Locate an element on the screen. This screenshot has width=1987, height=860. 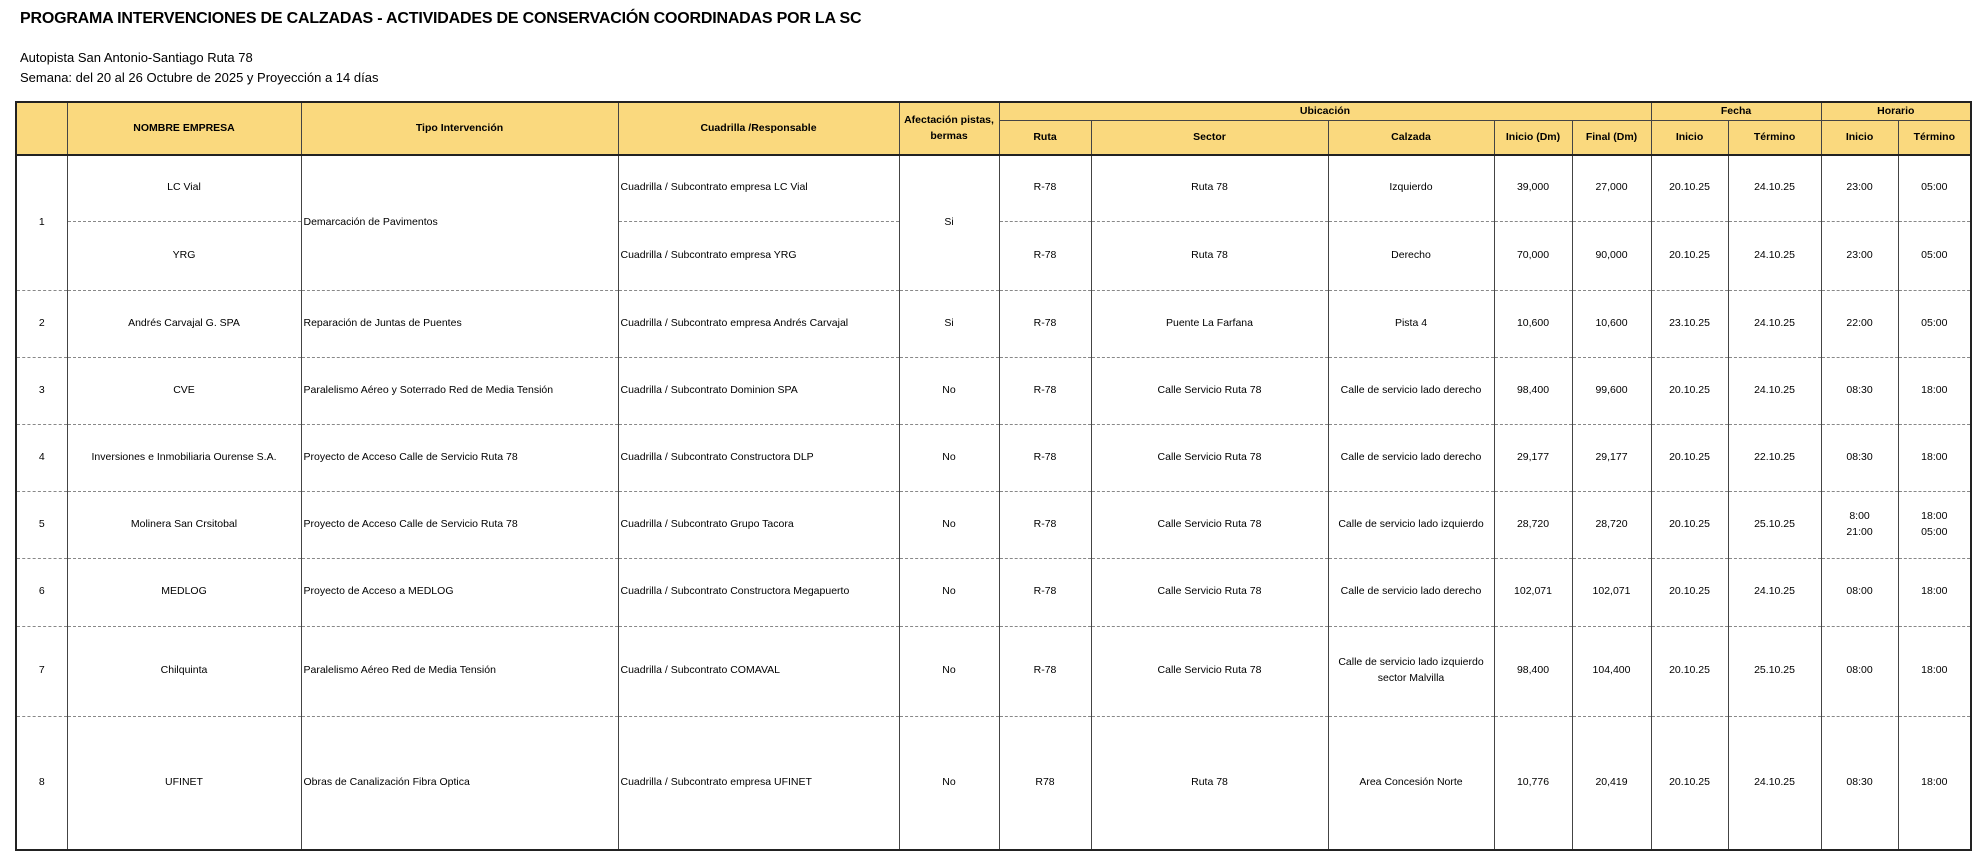
cell-n: 5 is located at coordinates (41, 524).